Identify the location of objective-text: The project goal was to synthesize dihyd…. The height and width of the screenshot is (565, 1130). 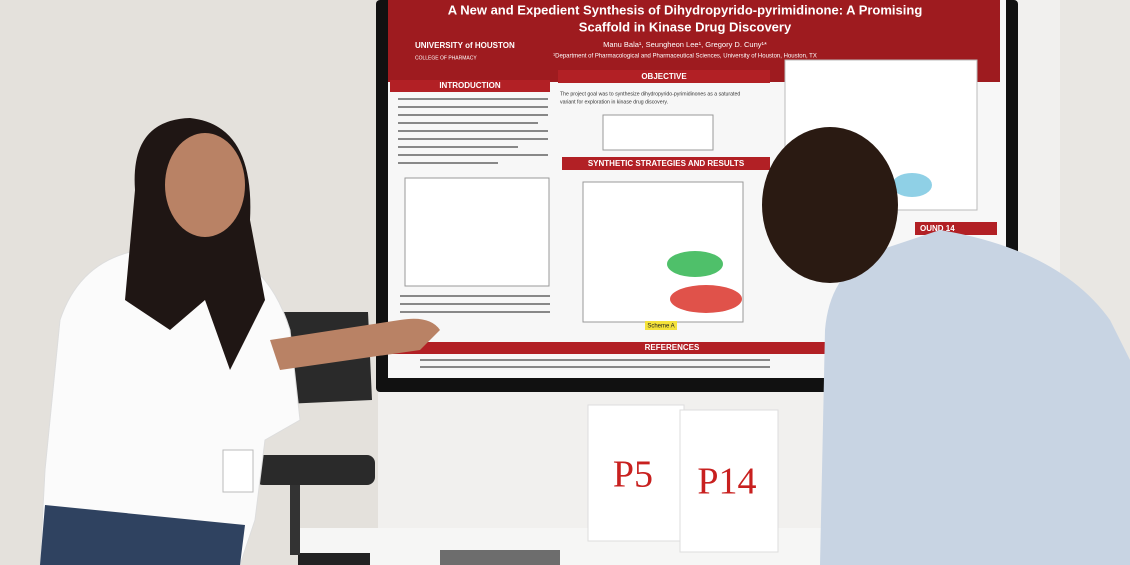
(650, 94).